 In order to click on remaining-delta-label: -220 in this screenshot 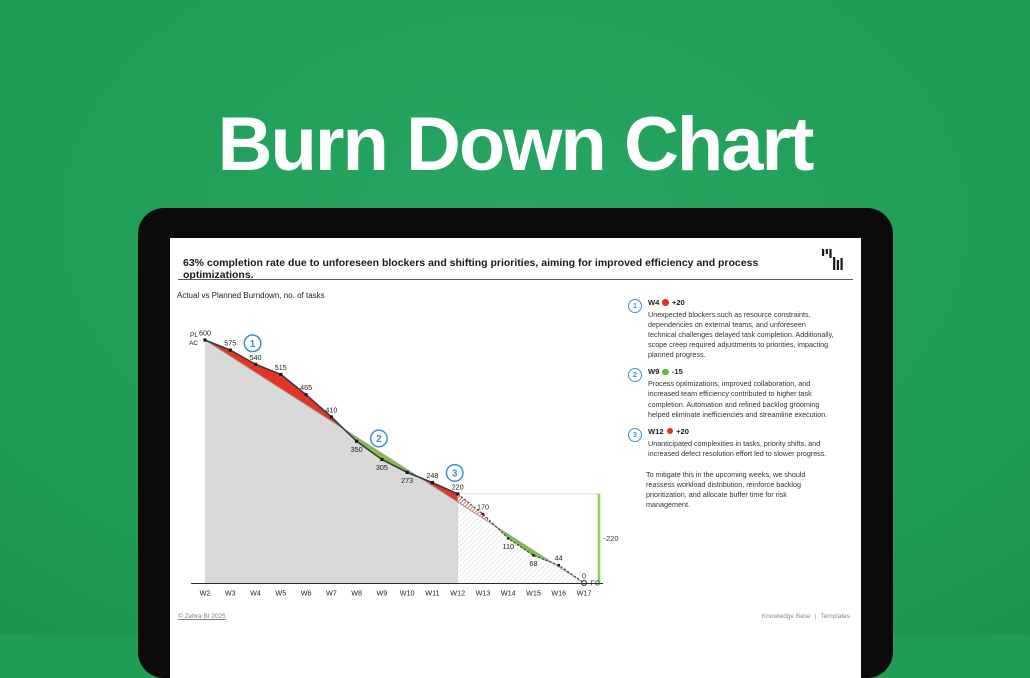, I will do `click(611, 538)`.